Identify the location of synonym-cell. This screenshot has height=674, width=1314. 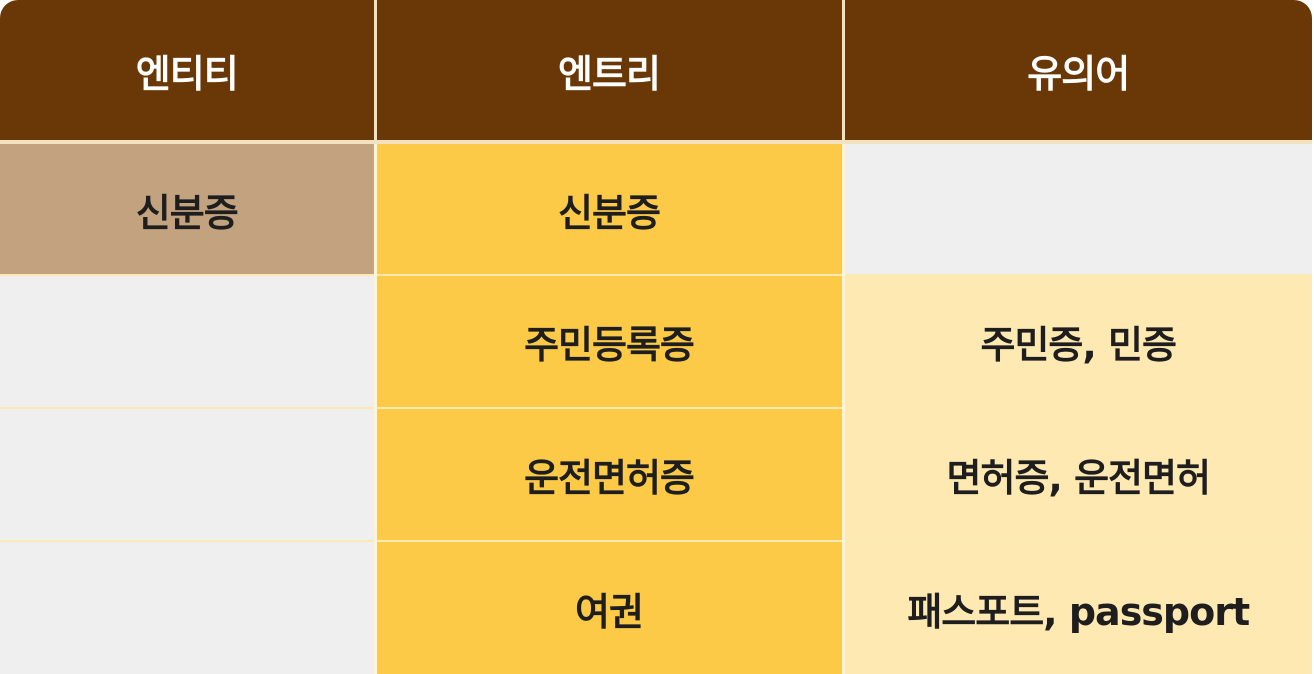
(1077, 209).